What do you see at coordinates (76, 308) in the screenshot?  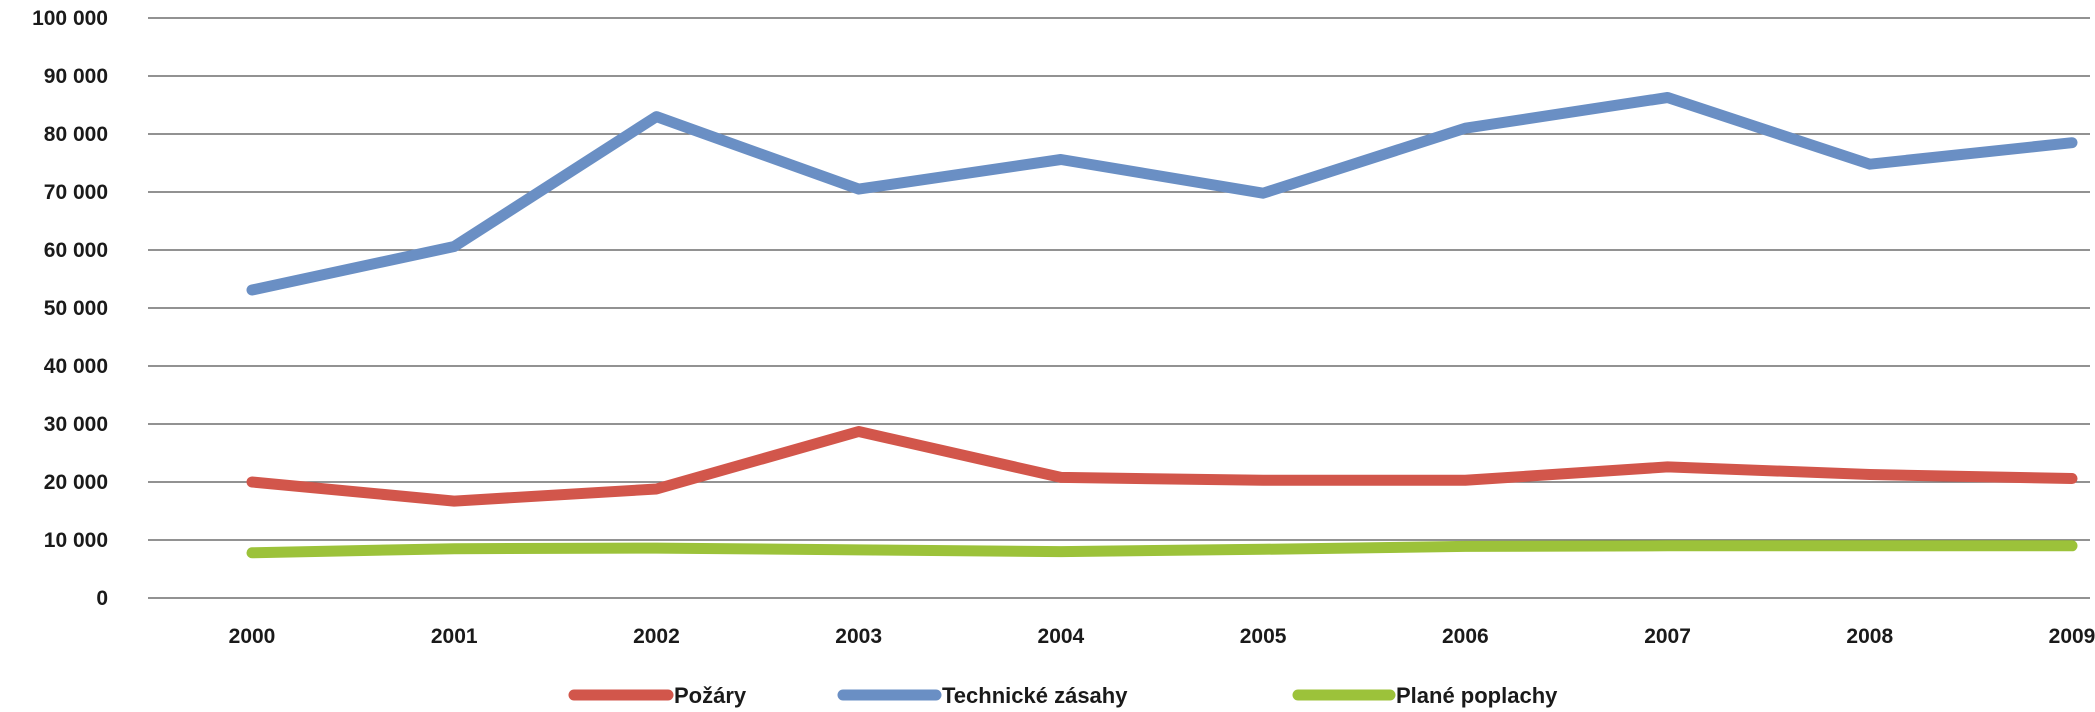 I see `y-tick-label: 50 000` at bounding box center [76, 308].